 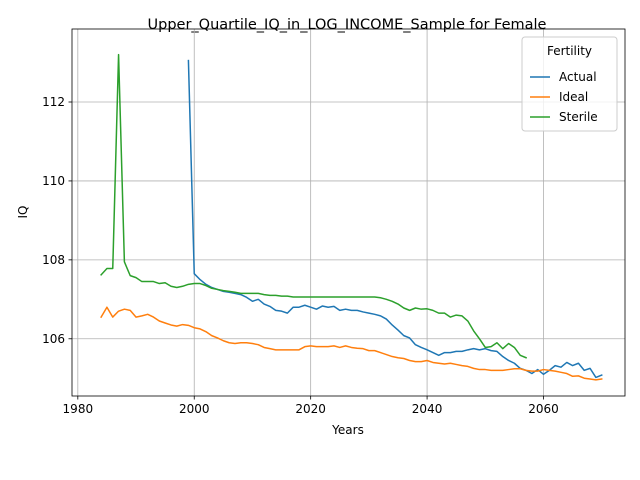 What do you see at coordinates (543, 409) in the screenshot?
I see `x-tick-label: 2060` at bounding box center [543, 409].